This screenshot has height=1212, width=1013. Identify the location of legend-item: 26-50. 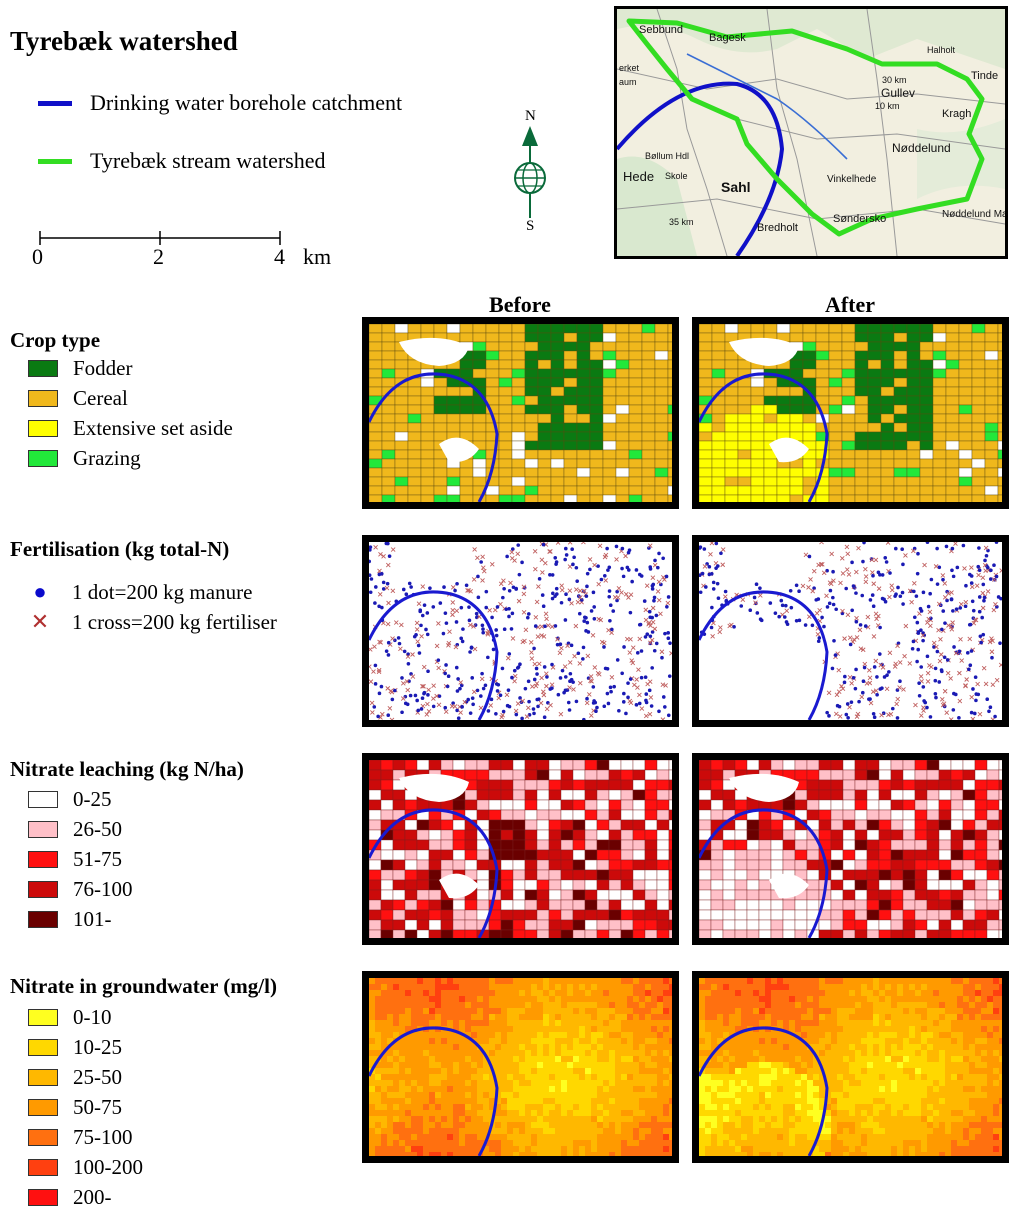
(80, 829).